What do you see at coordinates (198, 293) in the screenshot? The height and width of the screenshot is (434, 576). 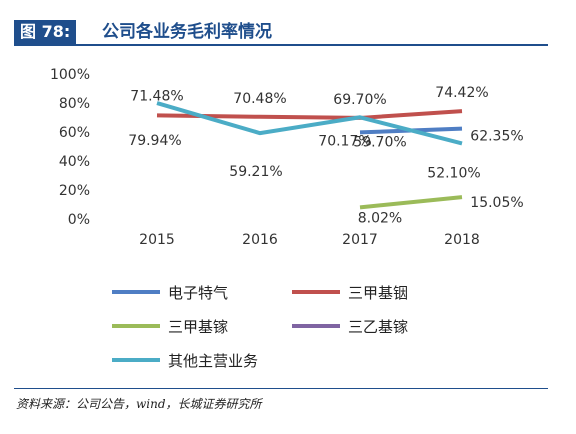 I see `legend-label: 电子特气` at bounding box center [198, 293].